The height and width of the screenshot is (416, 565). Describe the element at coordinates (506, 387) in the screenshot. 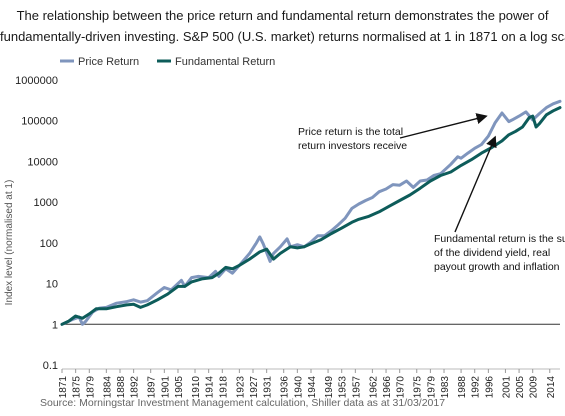

I see `x-tick-label: 2001` at that location.